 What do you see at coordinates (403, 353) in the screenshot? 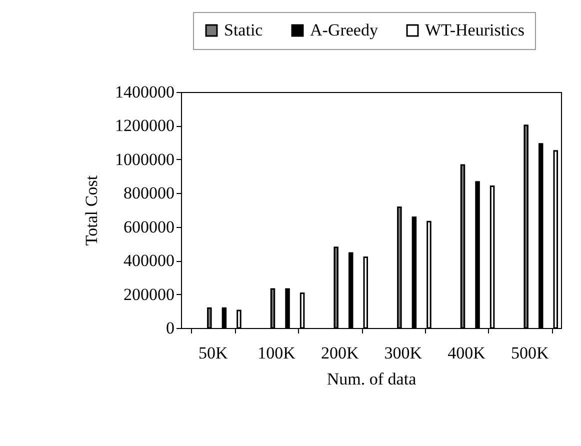
I see `x-tick-label: 300K` at bounding box center [403, 353].